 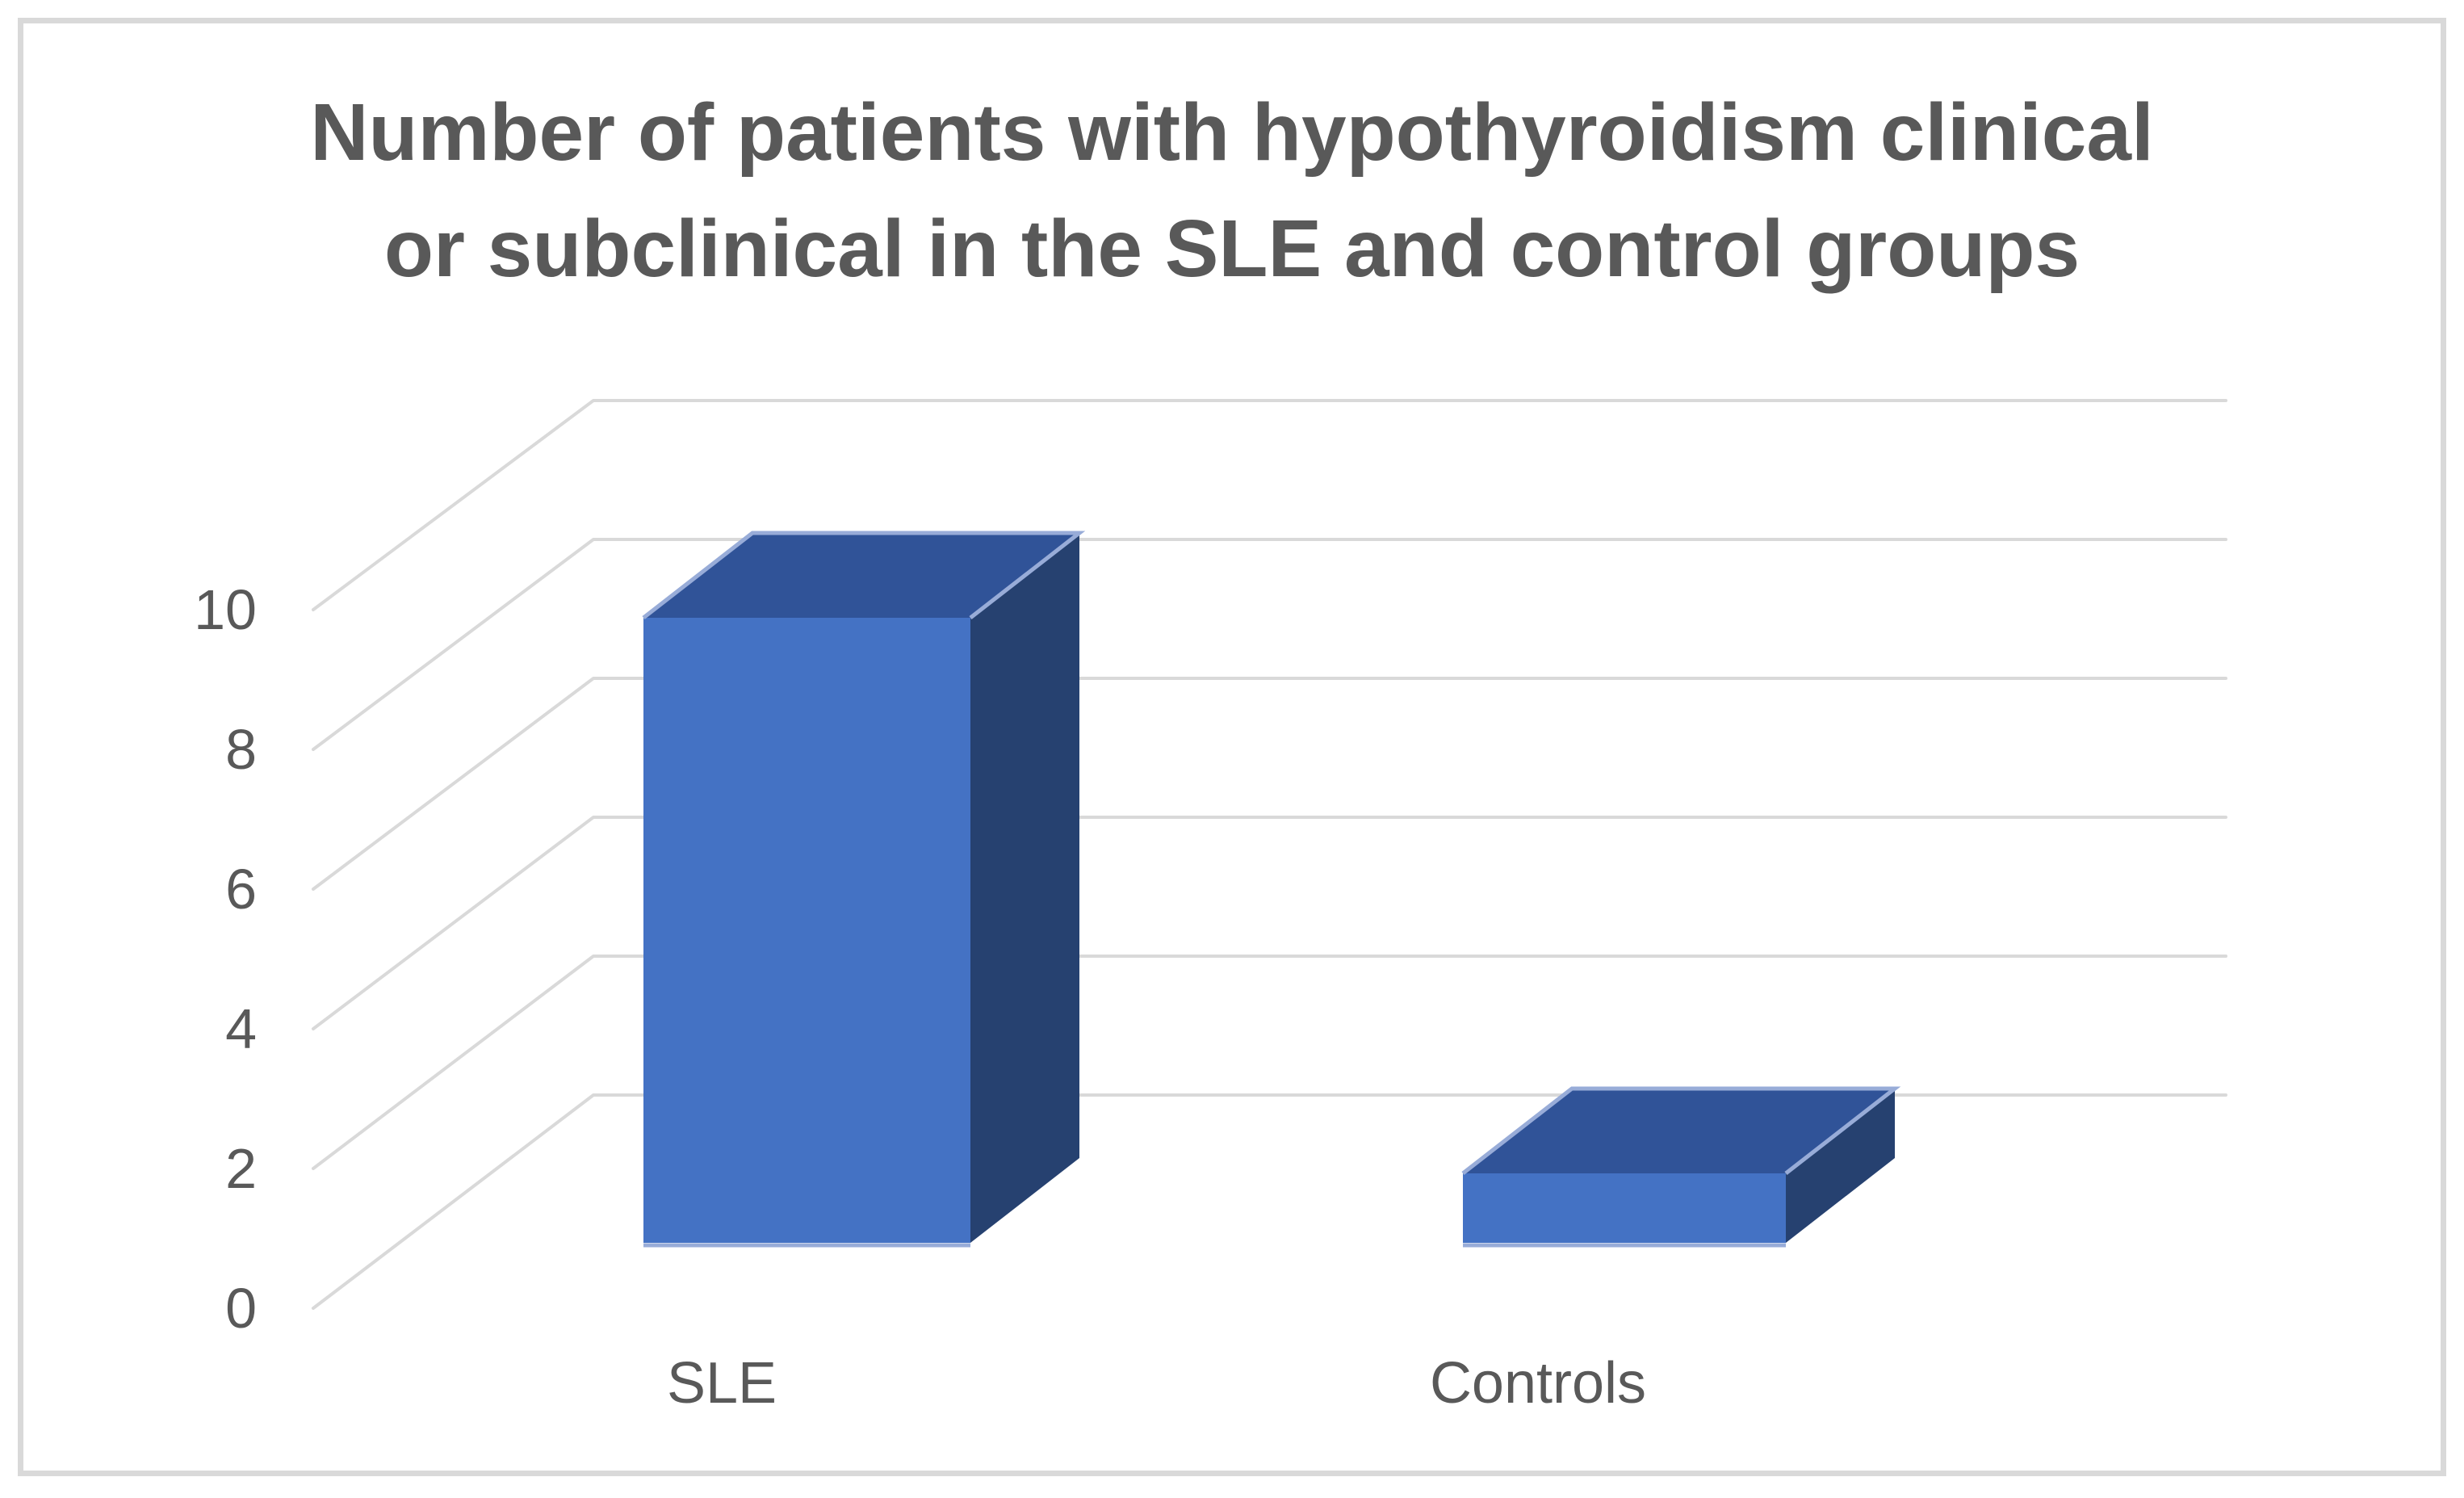 What do you see at coordinates (241, 1308) in the screenshot?
I see `y-tick-label-0: 0` at bounding box center [241, 1308].